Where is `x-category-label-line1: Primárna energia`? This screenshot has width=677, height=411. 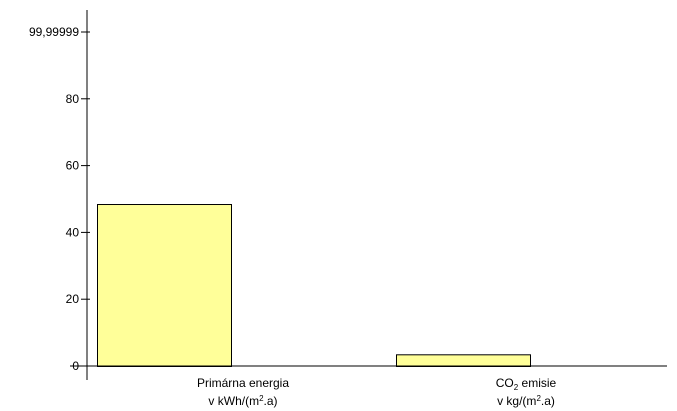
x-category-label-line1: Primárna energia is located at coordinates (243, 383).